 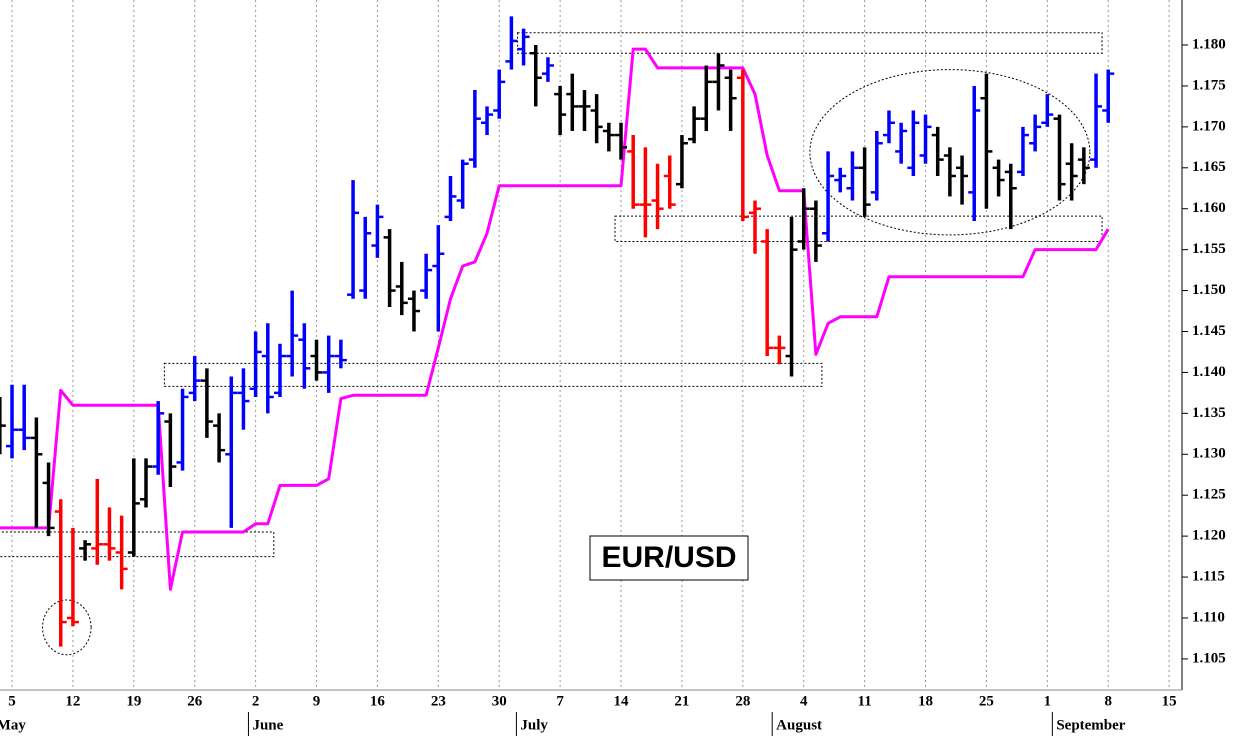 I want to click on x-tick-label: 7, so click(x=560, y=701).